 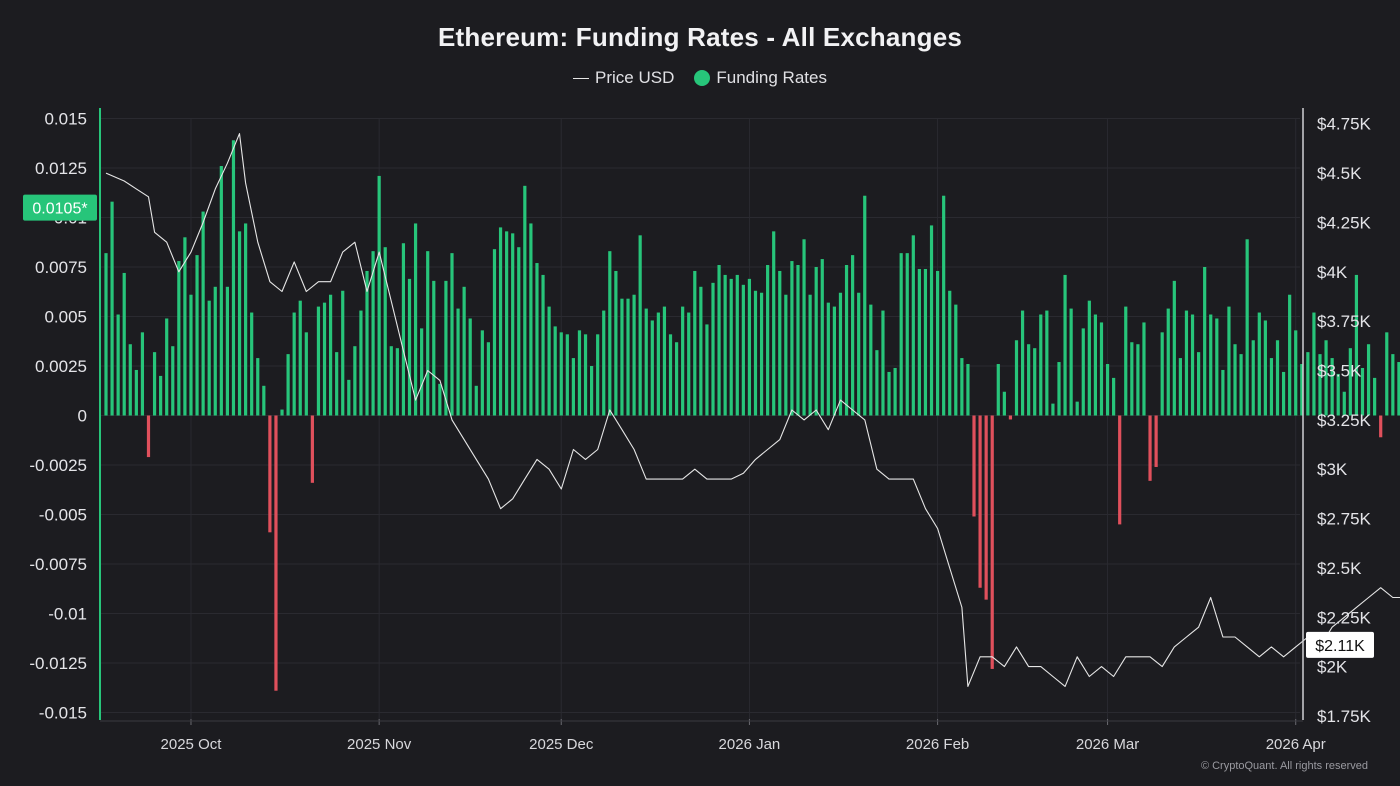 I want to click on price-line-swatch, so click(x=581, y=78).